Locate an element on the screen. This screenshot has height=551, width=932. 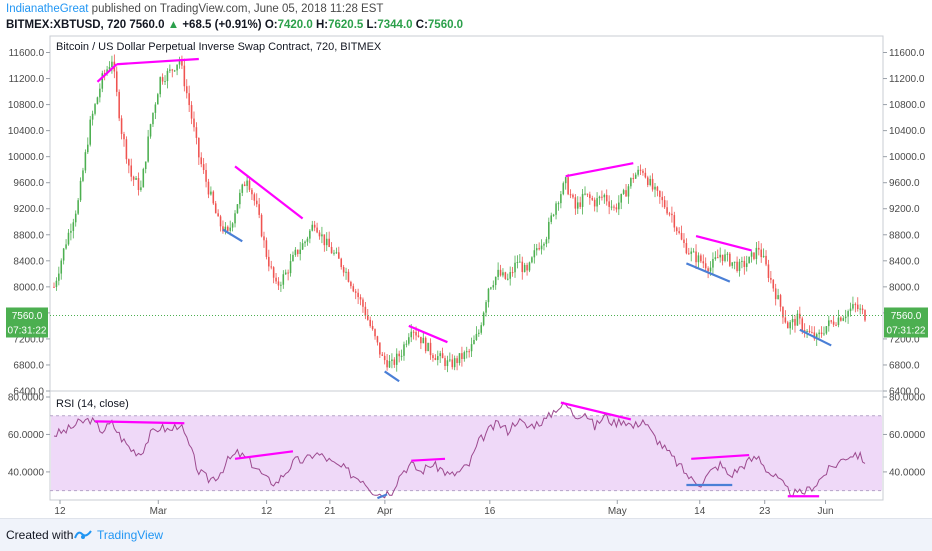
x-axis-label: May is located at coordinates (617, 511).